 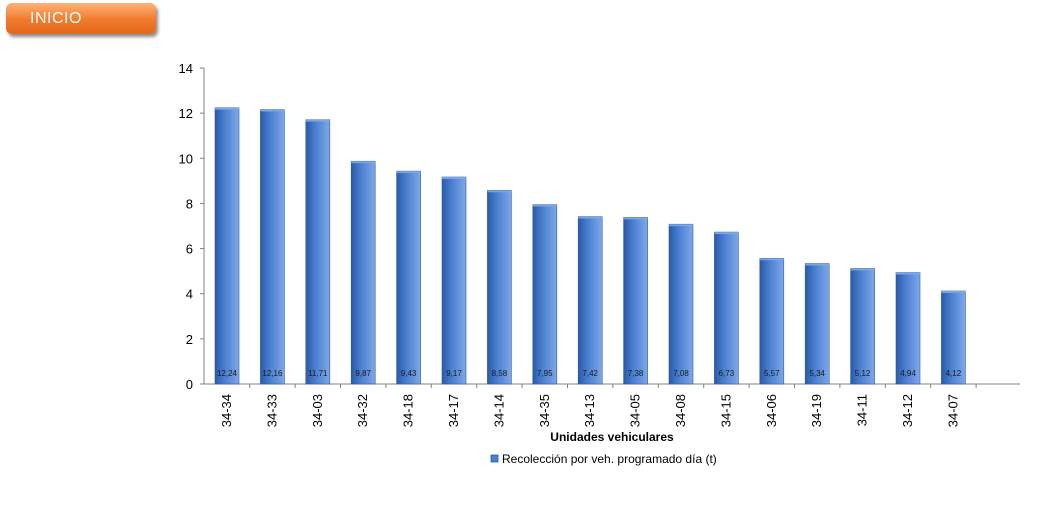 What do you see at coordinates (189, 203) in the screenshot?
I see `y-tick-label: 8` at bounding box center [189, 203].